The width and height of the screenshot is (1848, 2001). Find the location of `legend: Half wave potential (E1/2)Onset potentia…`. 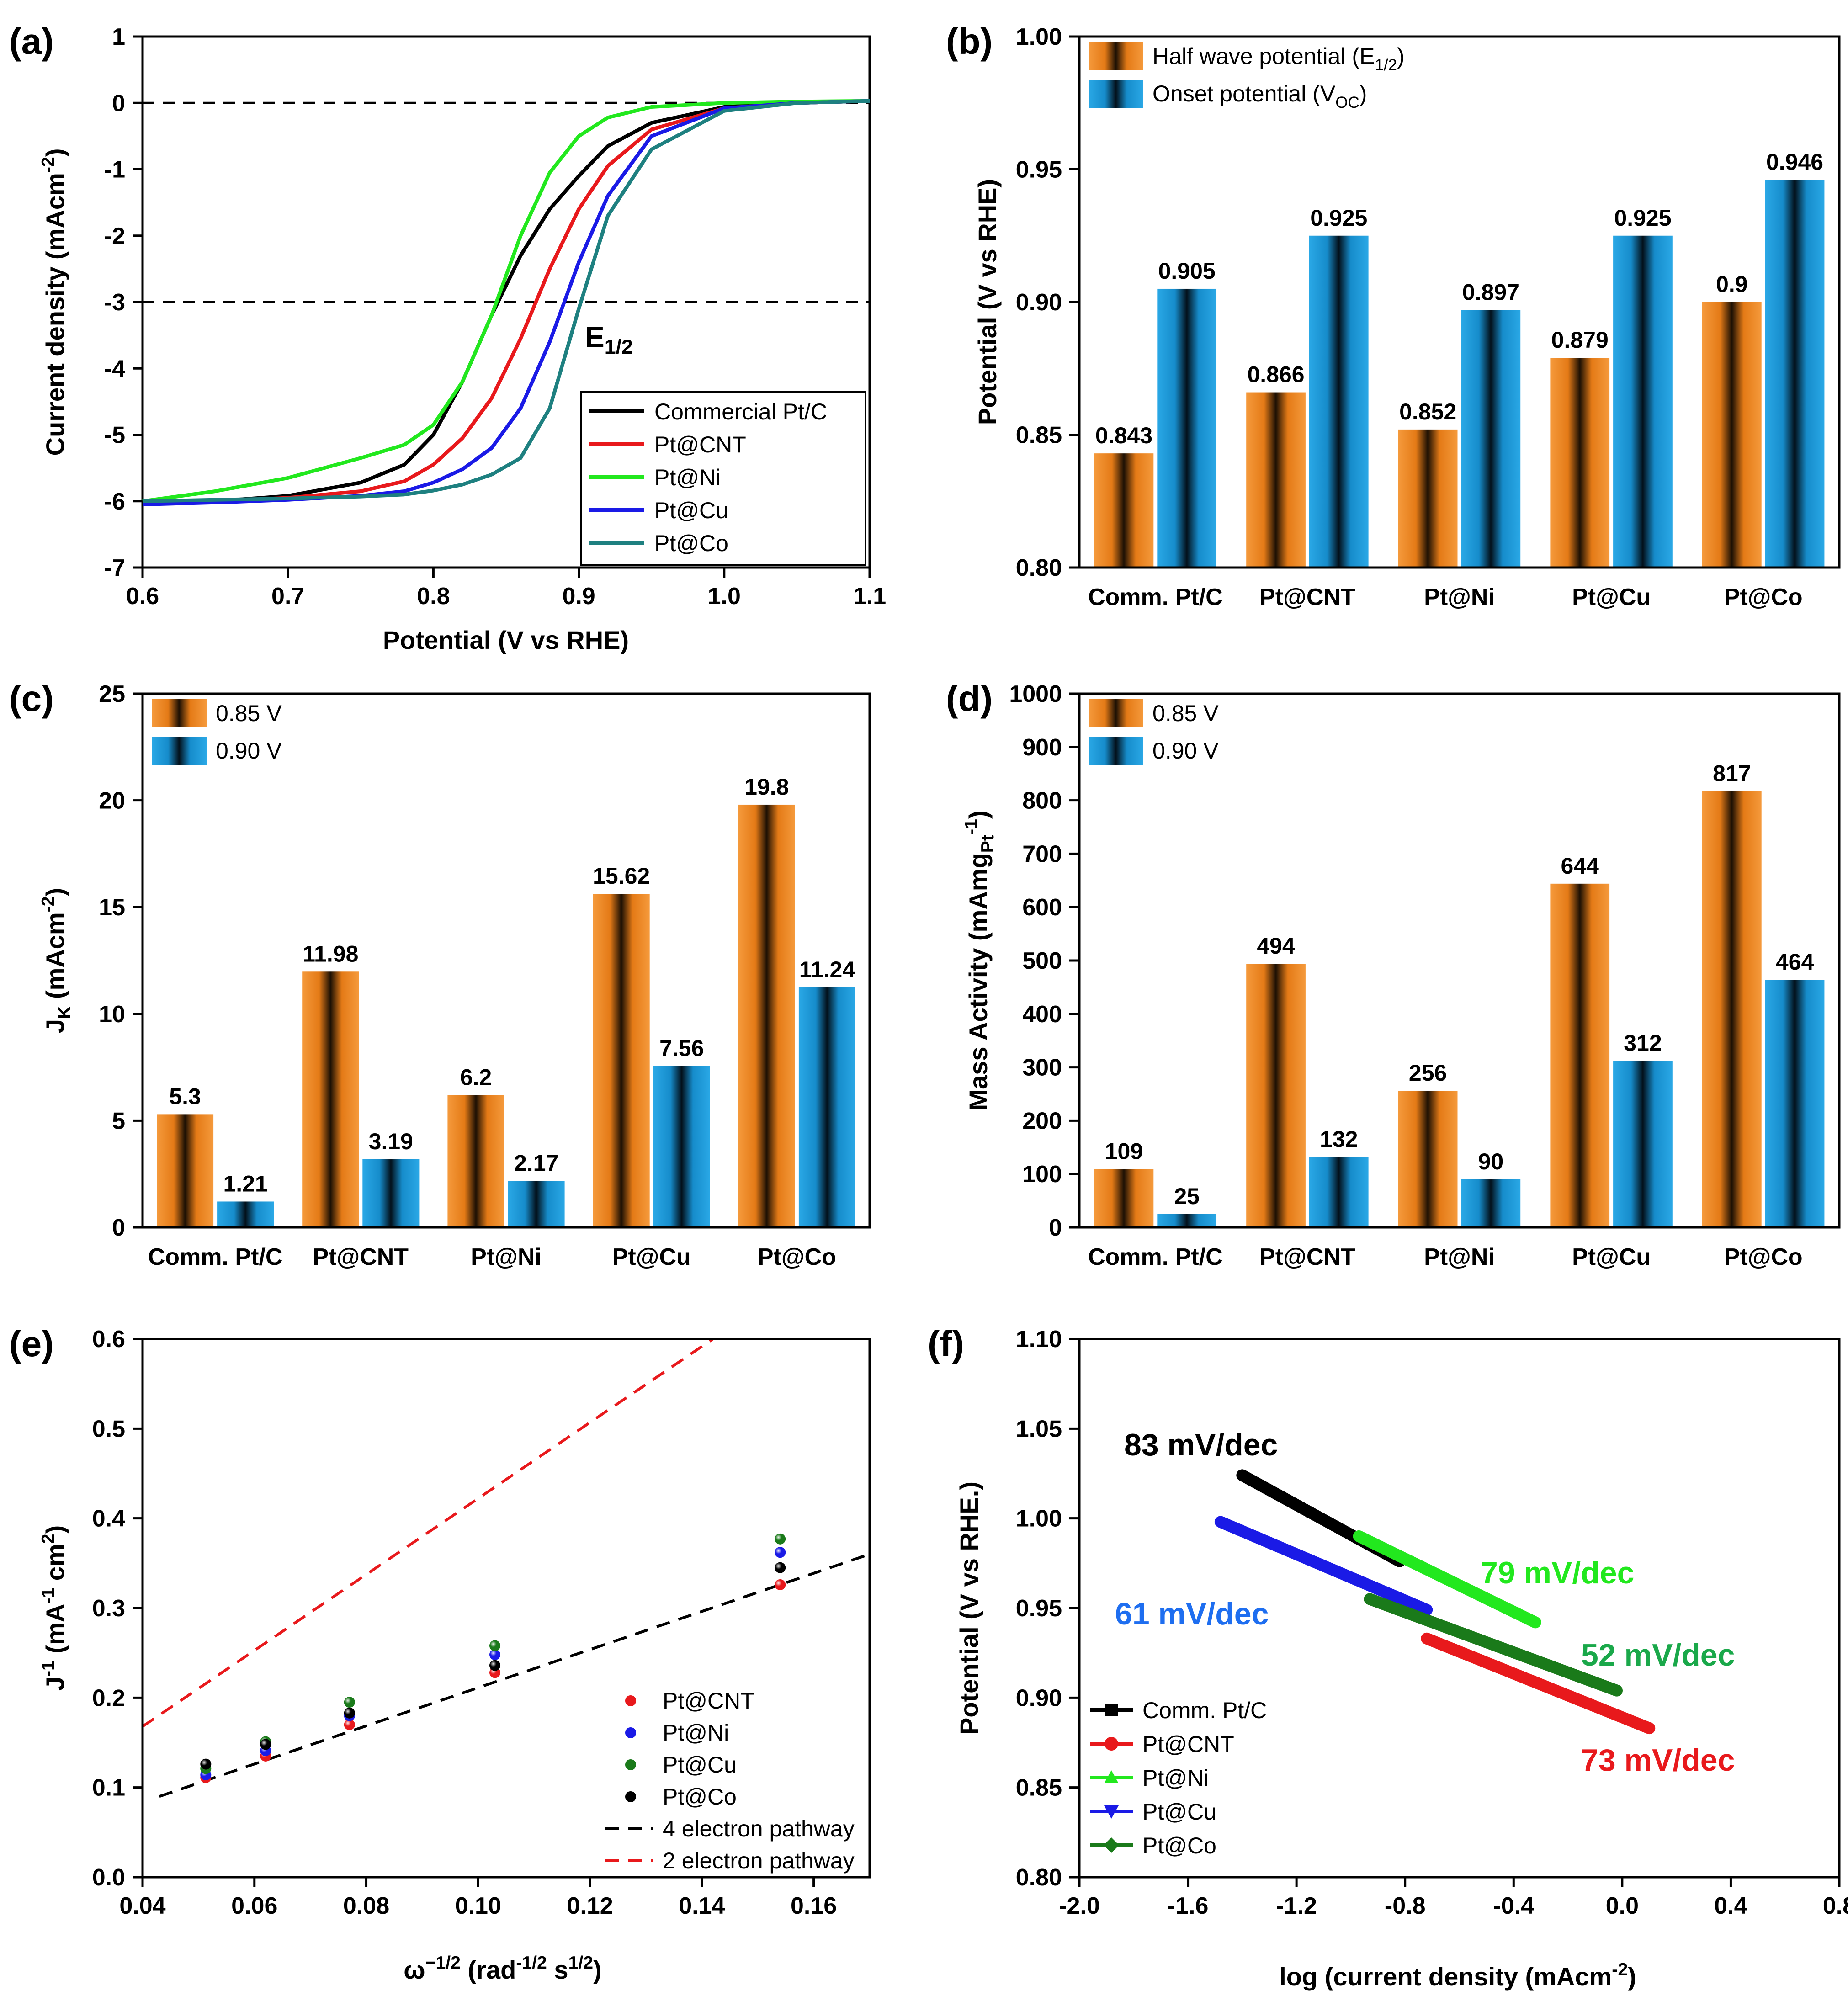

legend: Half wave potential (E1/2)Onset potentia… is located at coordinates (1247, 76).